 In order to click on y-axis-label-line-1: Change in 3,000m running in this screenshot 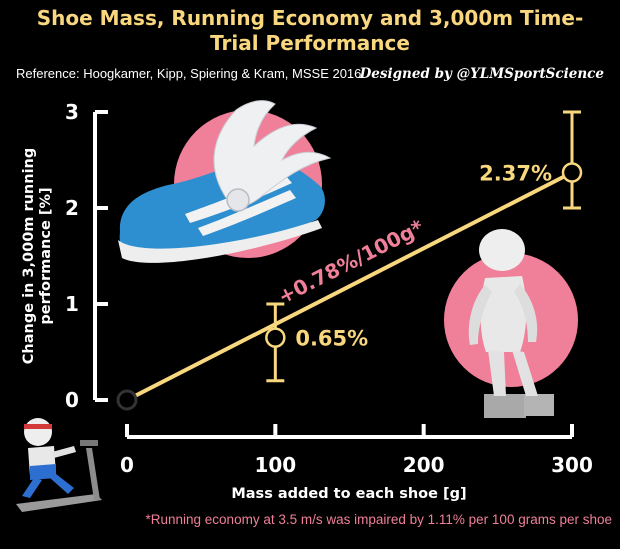, I will do `click(29, 256)`.